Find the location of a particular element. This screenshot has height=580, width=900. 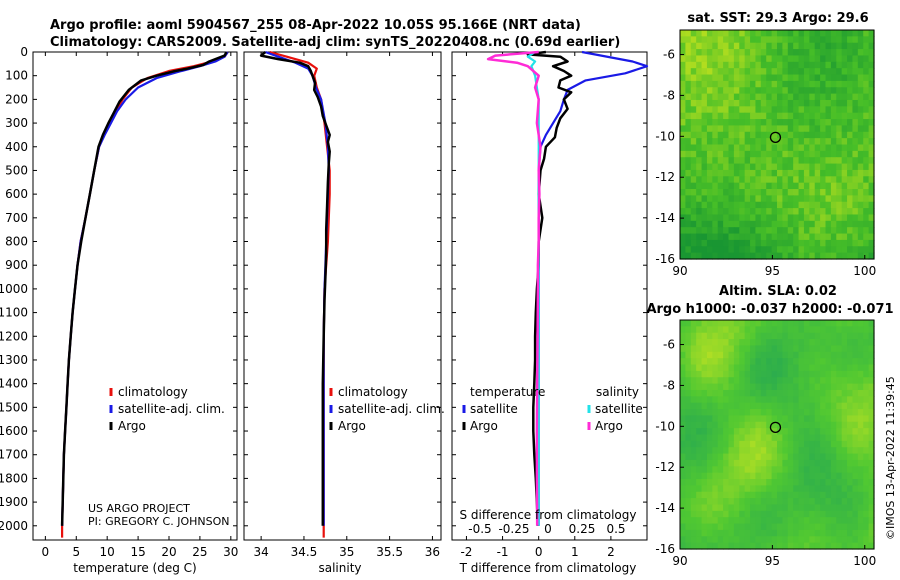

temperature-ytick-label: 200 is located at coordinates (16, 99).